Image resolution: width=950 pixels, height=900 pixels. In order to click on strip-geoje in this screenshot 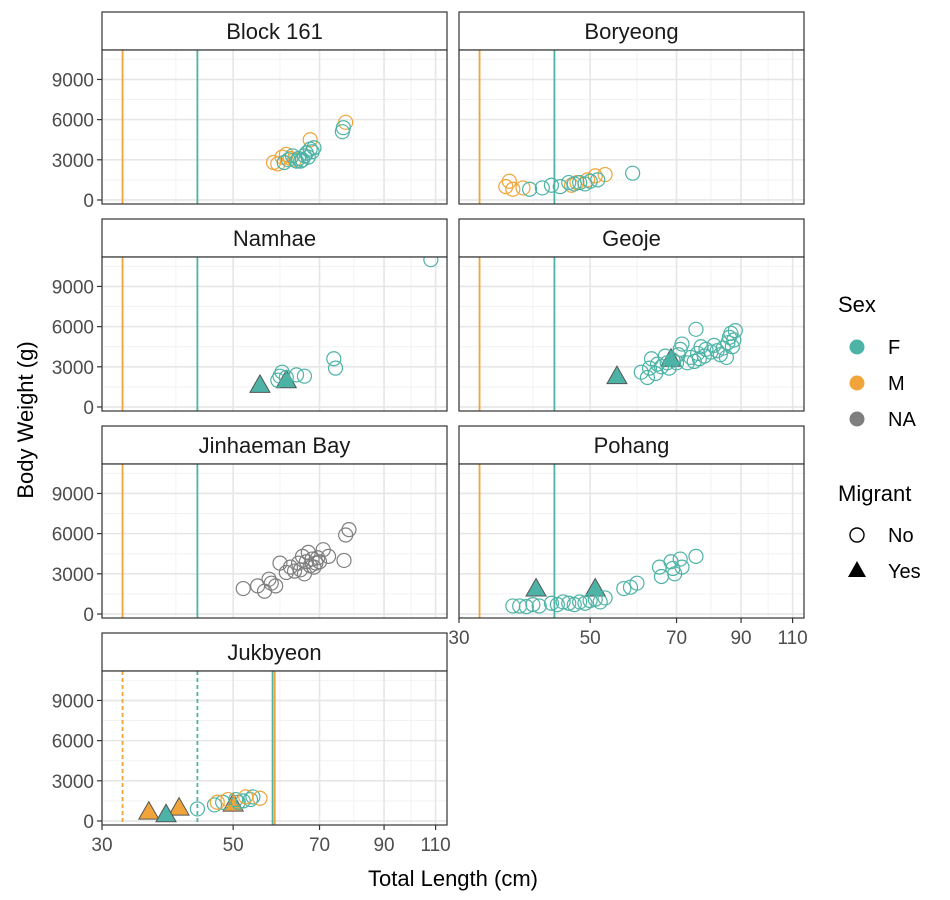, I will do `click(631, 238)`.